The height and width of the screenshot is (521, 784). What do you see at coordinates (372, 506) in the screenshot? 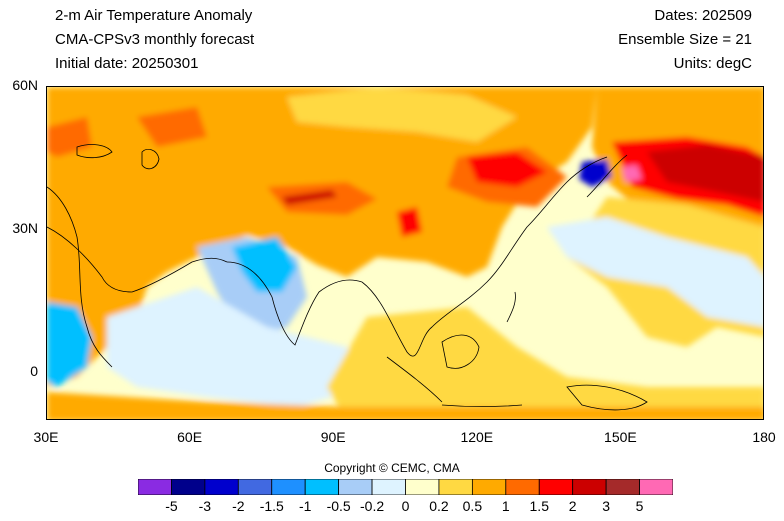
I see `colorbar-label: -0.2` at bounding box center [372, 506].